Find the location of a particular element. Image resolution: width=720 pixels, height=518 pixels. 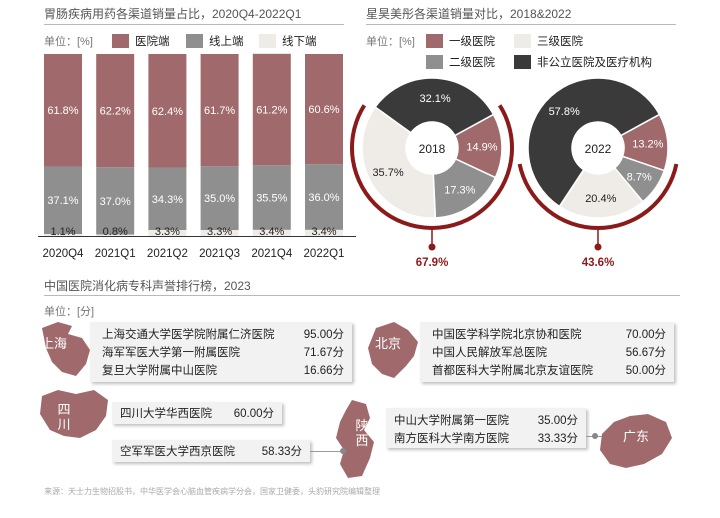

bar-value-label: 62.4% is located at coordinates (167, 112).